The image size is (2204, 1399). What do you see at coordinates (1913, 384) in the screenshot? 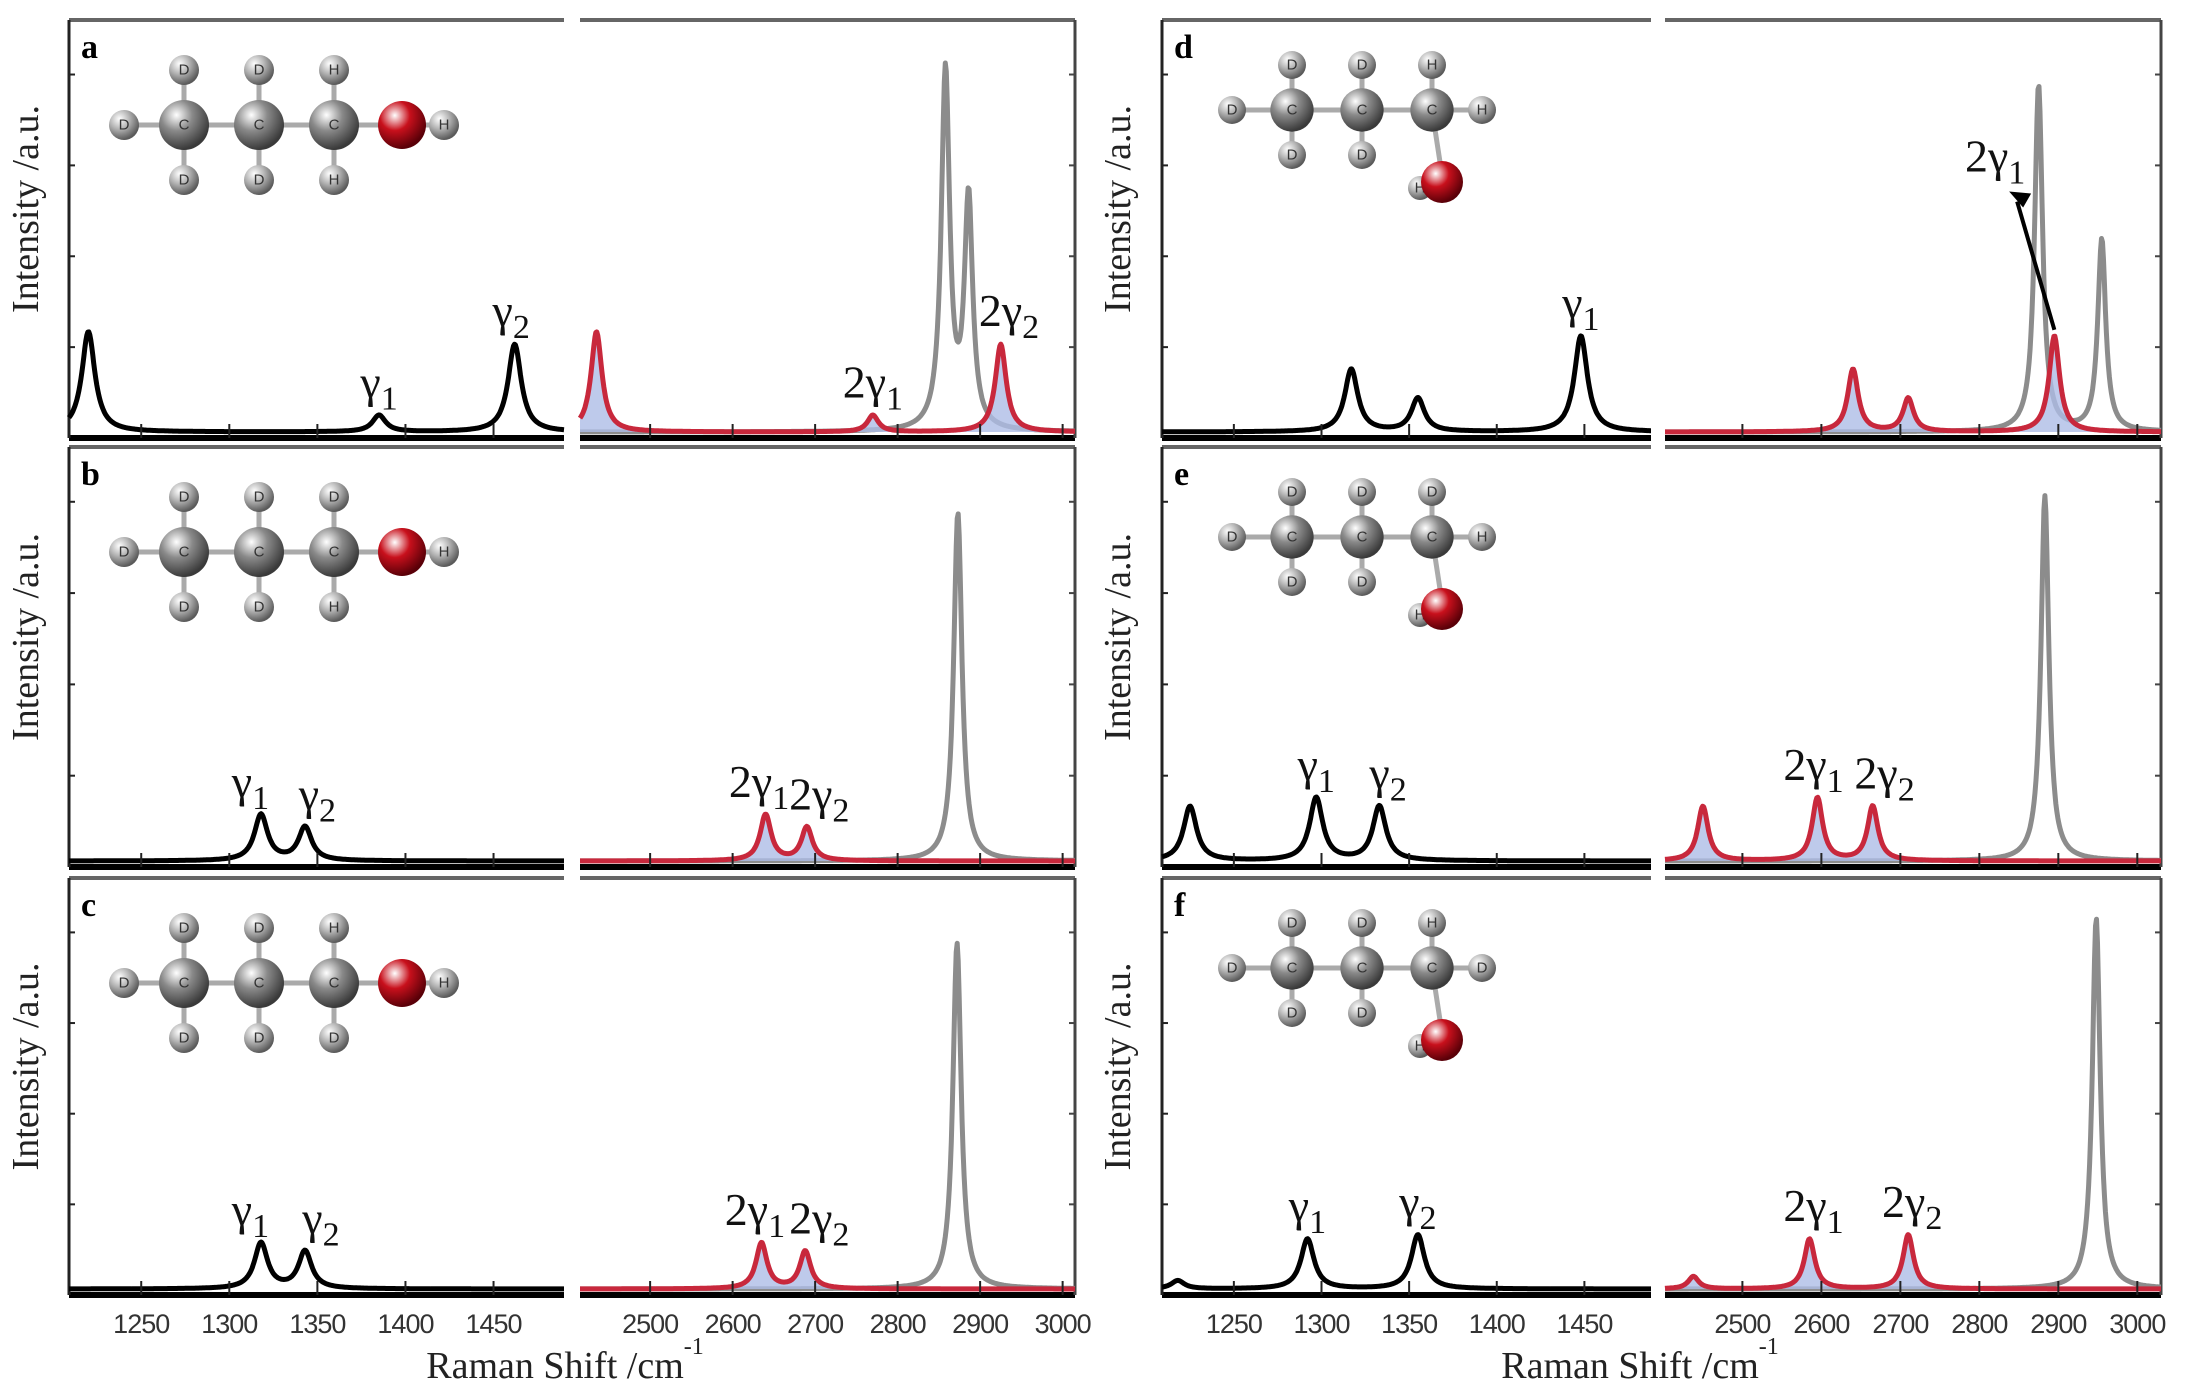
I see `red-series-line` at bounding box center [1913, 384].